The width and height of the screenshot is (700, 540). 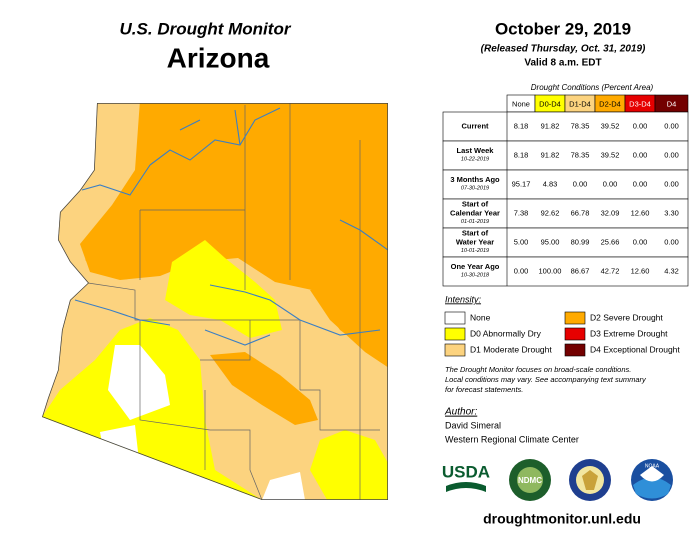 I want to click on table-value: 12.60, so click(x=640, y=212).